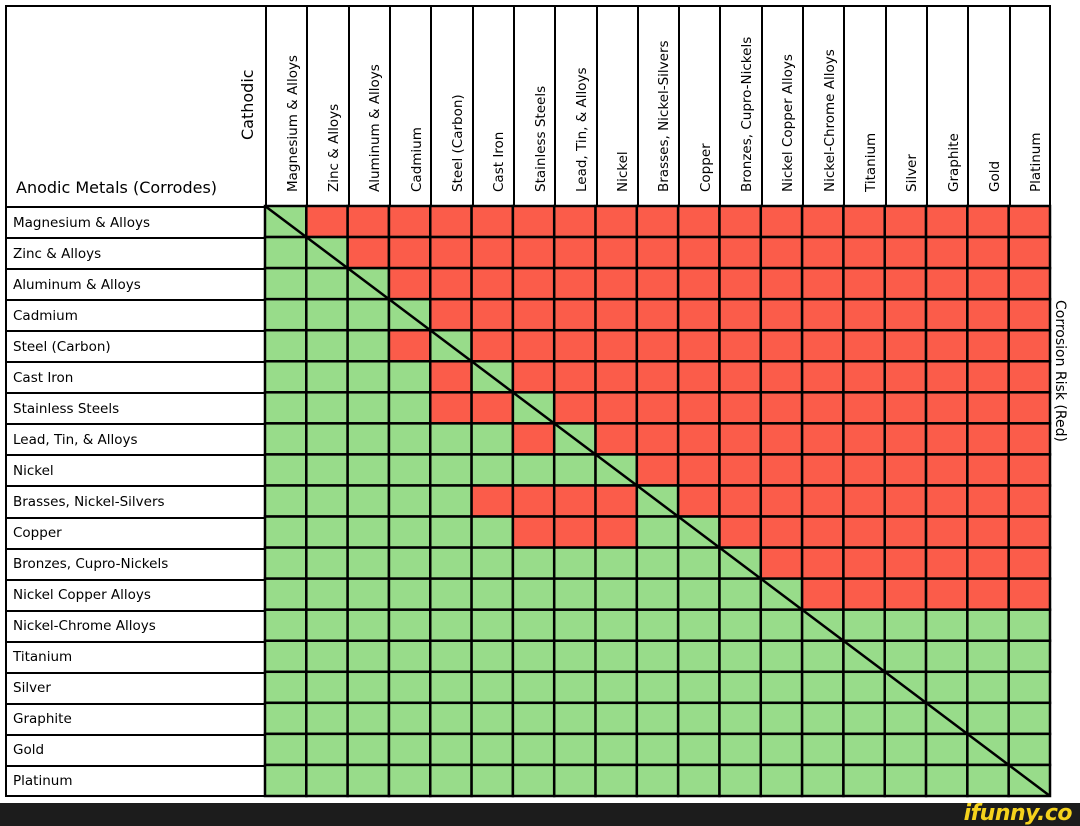 This screenshot has width=1080, height=826. I want to click on column-header: Bronzes, Cupro-Nickels, so click(739, 105).